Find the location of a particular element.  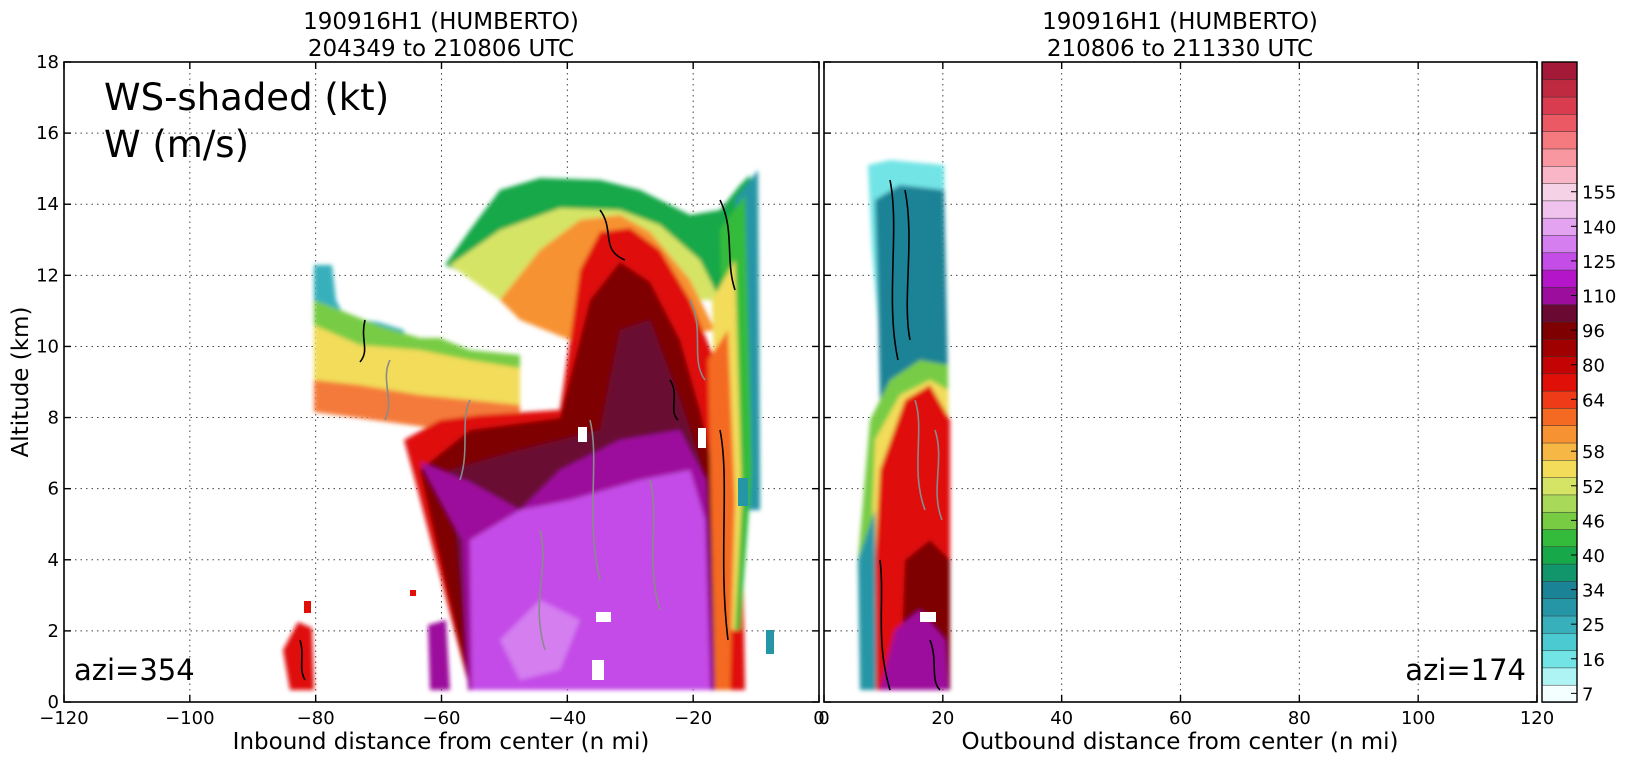

x-tick-label: 60 is located at coordinates (1180, 718).